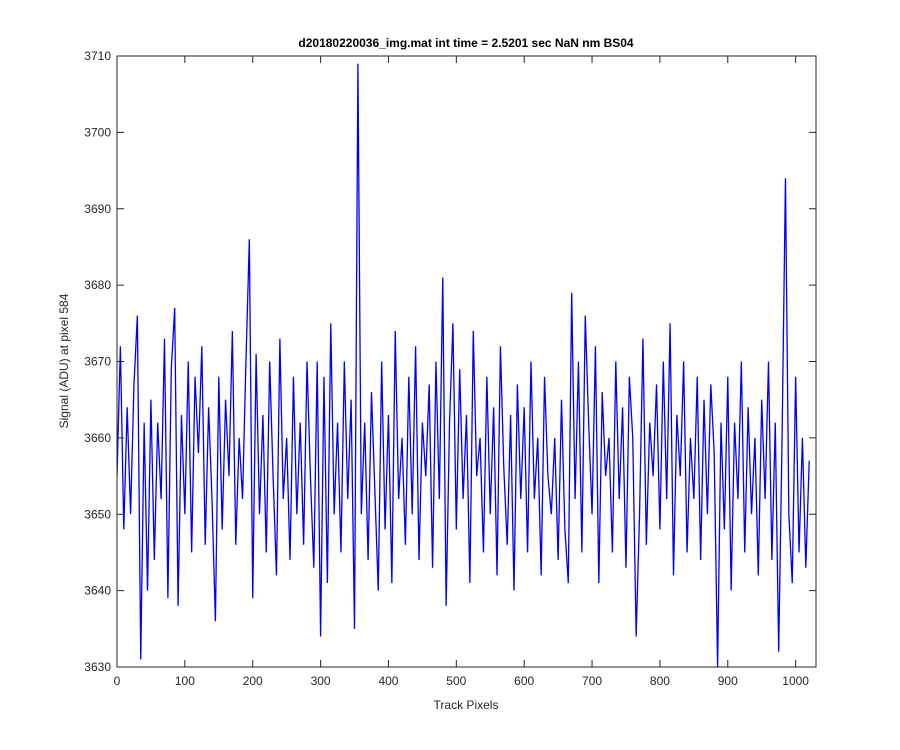  Describe the element at coordinates (456, 681) in the screenshot. I see `x-tick-label: 500` at that location.